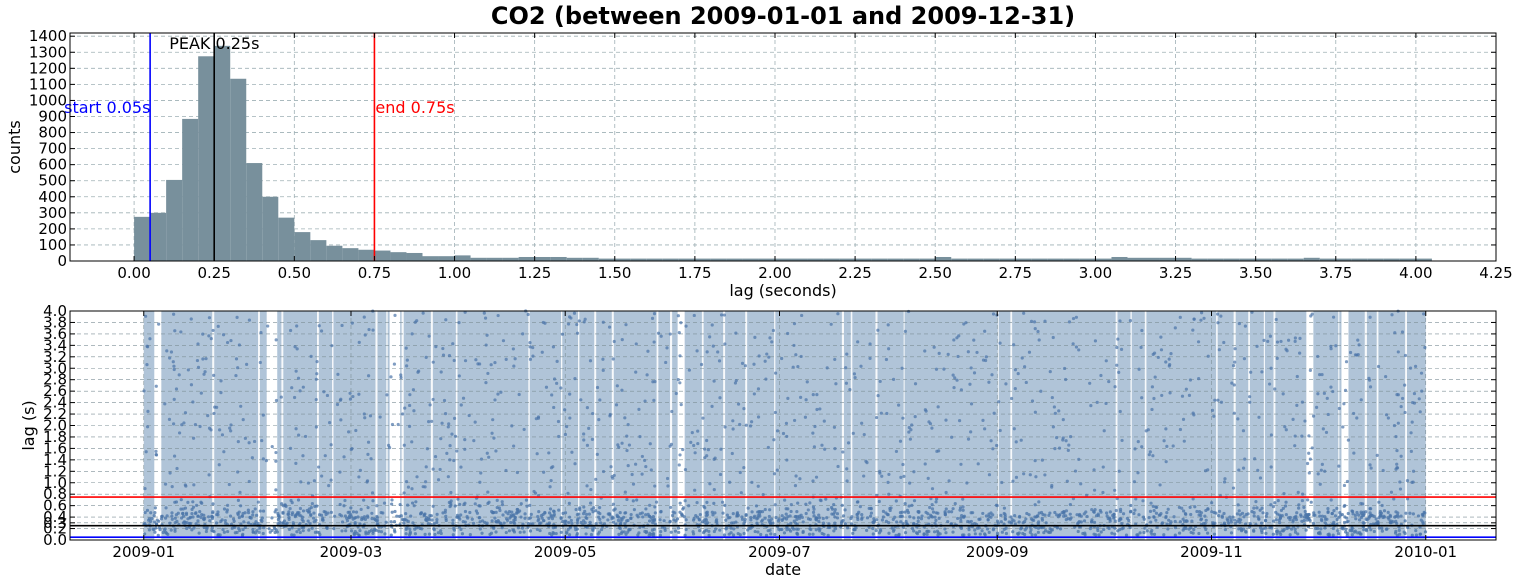  What do you see at coordinates (614, 273) in the screenshot?
I see `x-tick-label: 1.50` at bounding box center [614, 273].